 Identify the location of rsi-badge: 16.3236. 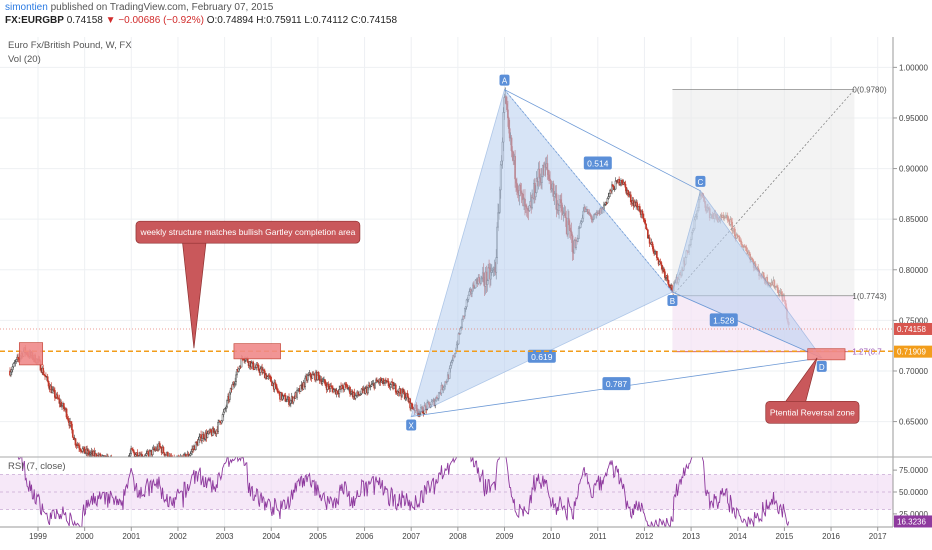
(911, 521).